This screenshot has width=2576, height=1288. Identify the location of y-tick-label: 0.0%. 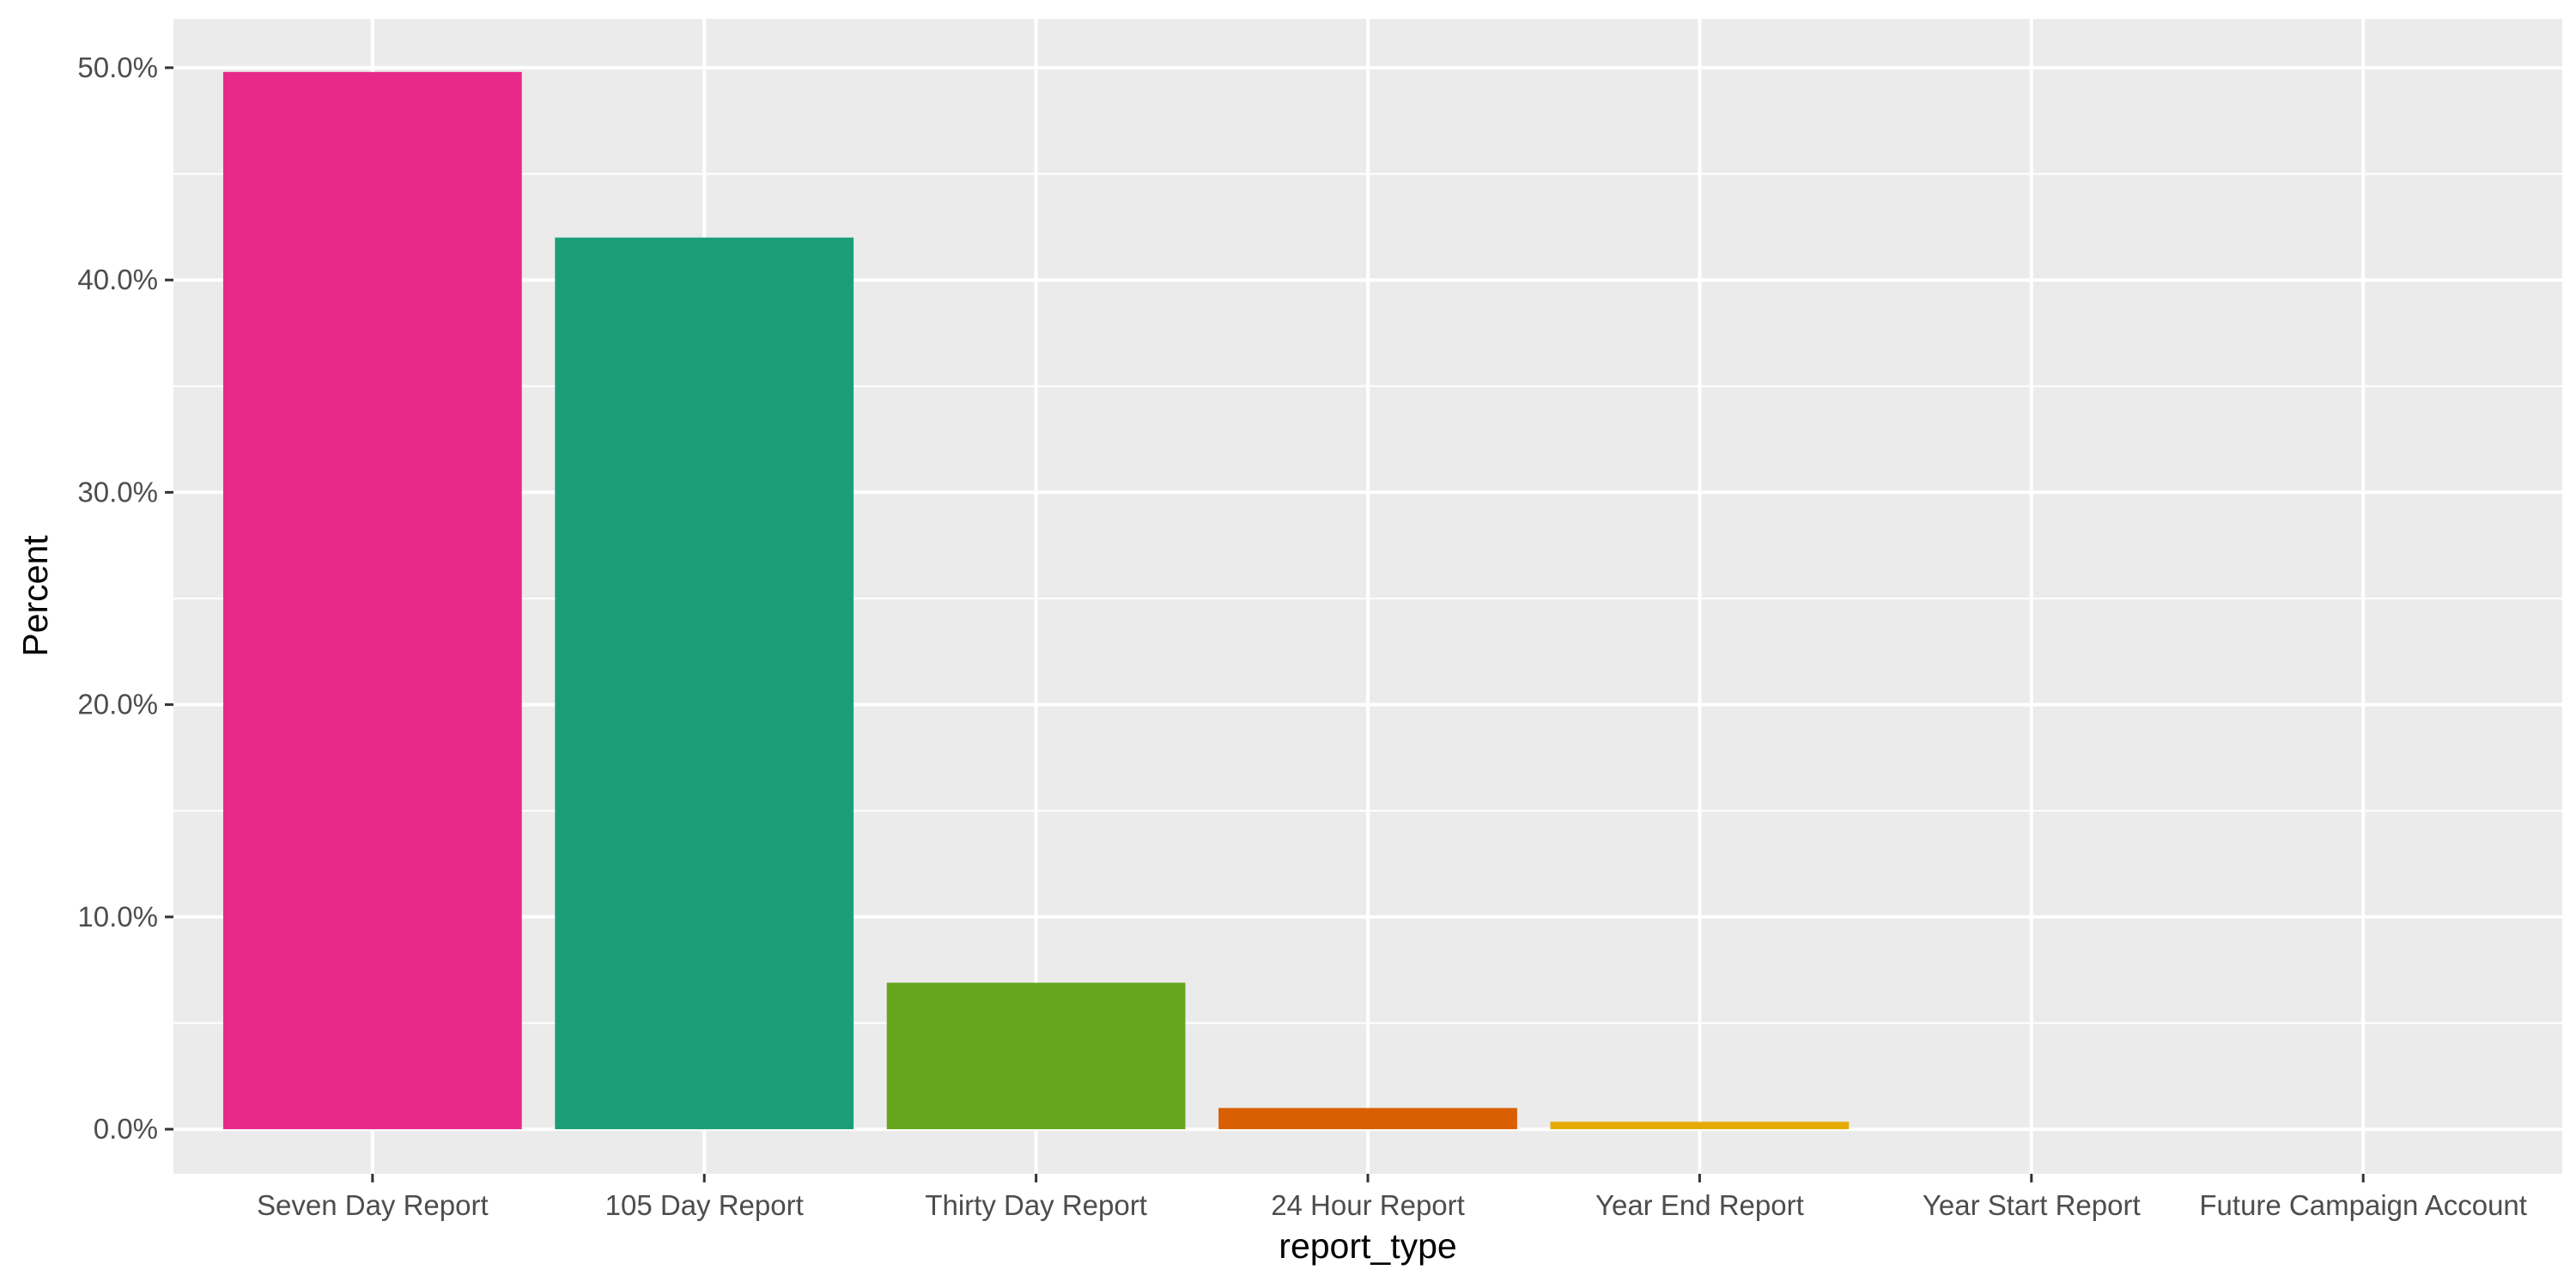
(126, 1129).